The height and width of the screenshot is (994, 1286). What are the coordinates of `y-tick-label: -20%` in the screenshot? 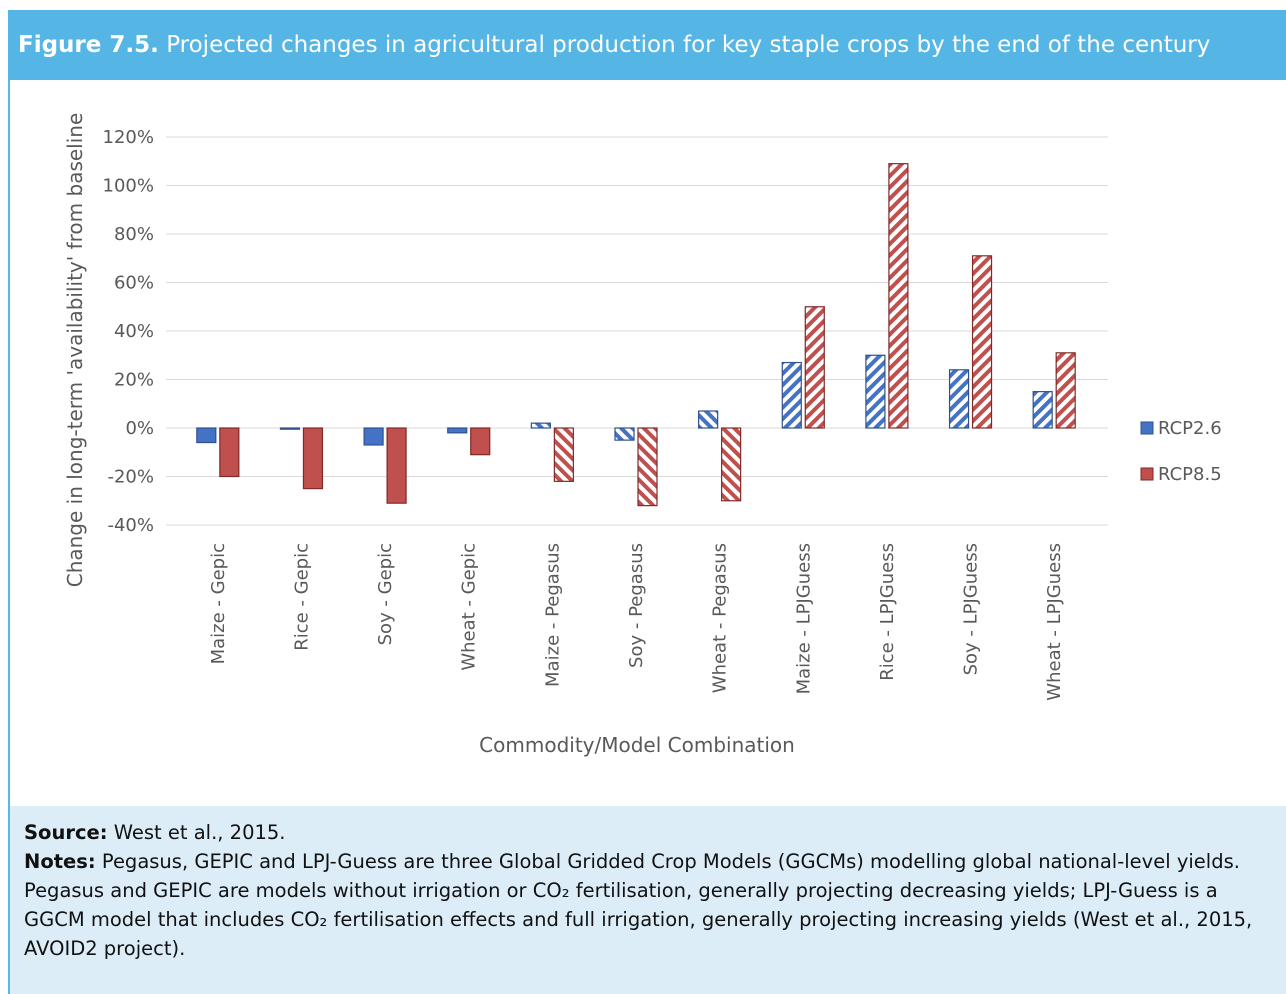 It's located at (130, 477).